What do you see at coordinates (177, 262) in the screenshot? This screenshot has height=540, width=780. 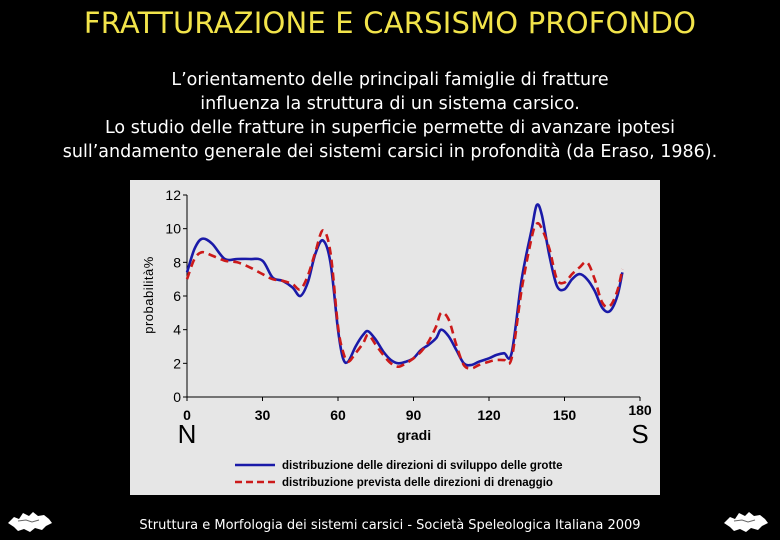 I see `y-tick-label: 8` at bounding box center [177, 262].